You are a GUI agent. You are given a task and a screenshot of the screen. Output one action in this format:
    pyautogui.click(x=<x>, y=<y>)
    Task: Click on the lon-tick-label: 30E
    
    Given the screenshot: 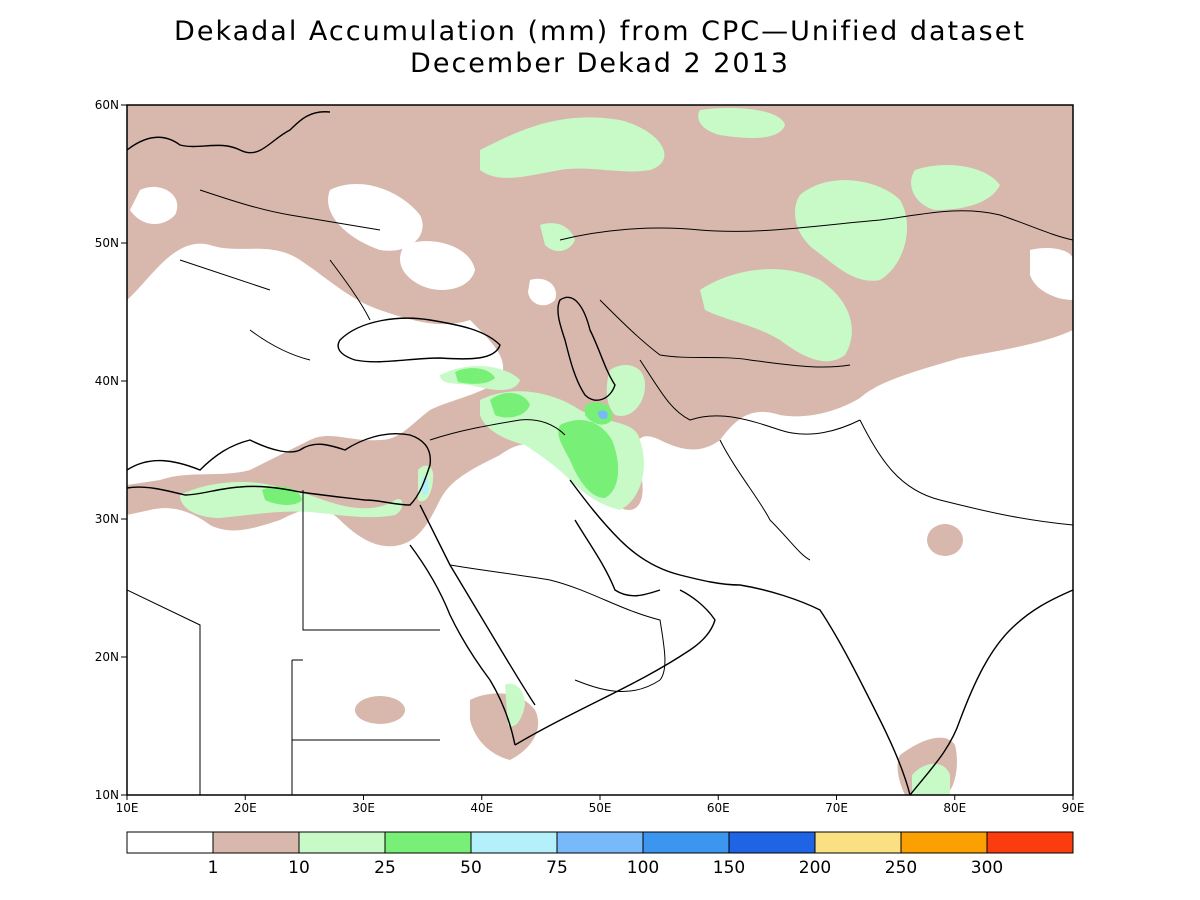 What is the action you would take?
    pyautogui.click(x=363, y=808)
    